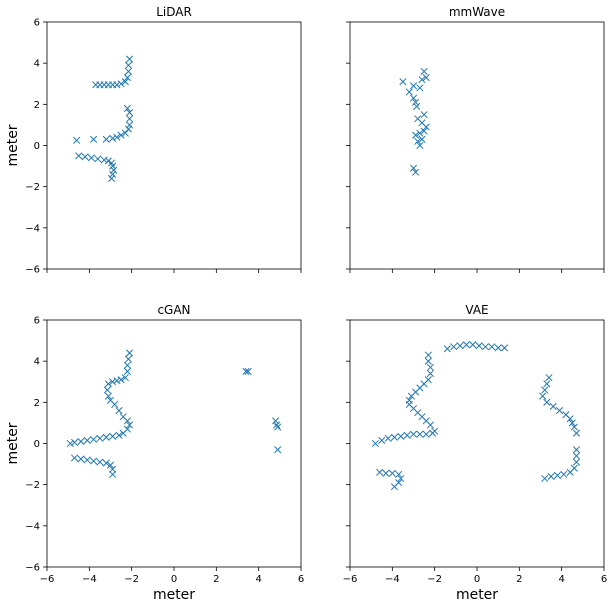 This screenshot has height=608, width=615. I want to click on x-tick-label: −6, so click(350, 579).